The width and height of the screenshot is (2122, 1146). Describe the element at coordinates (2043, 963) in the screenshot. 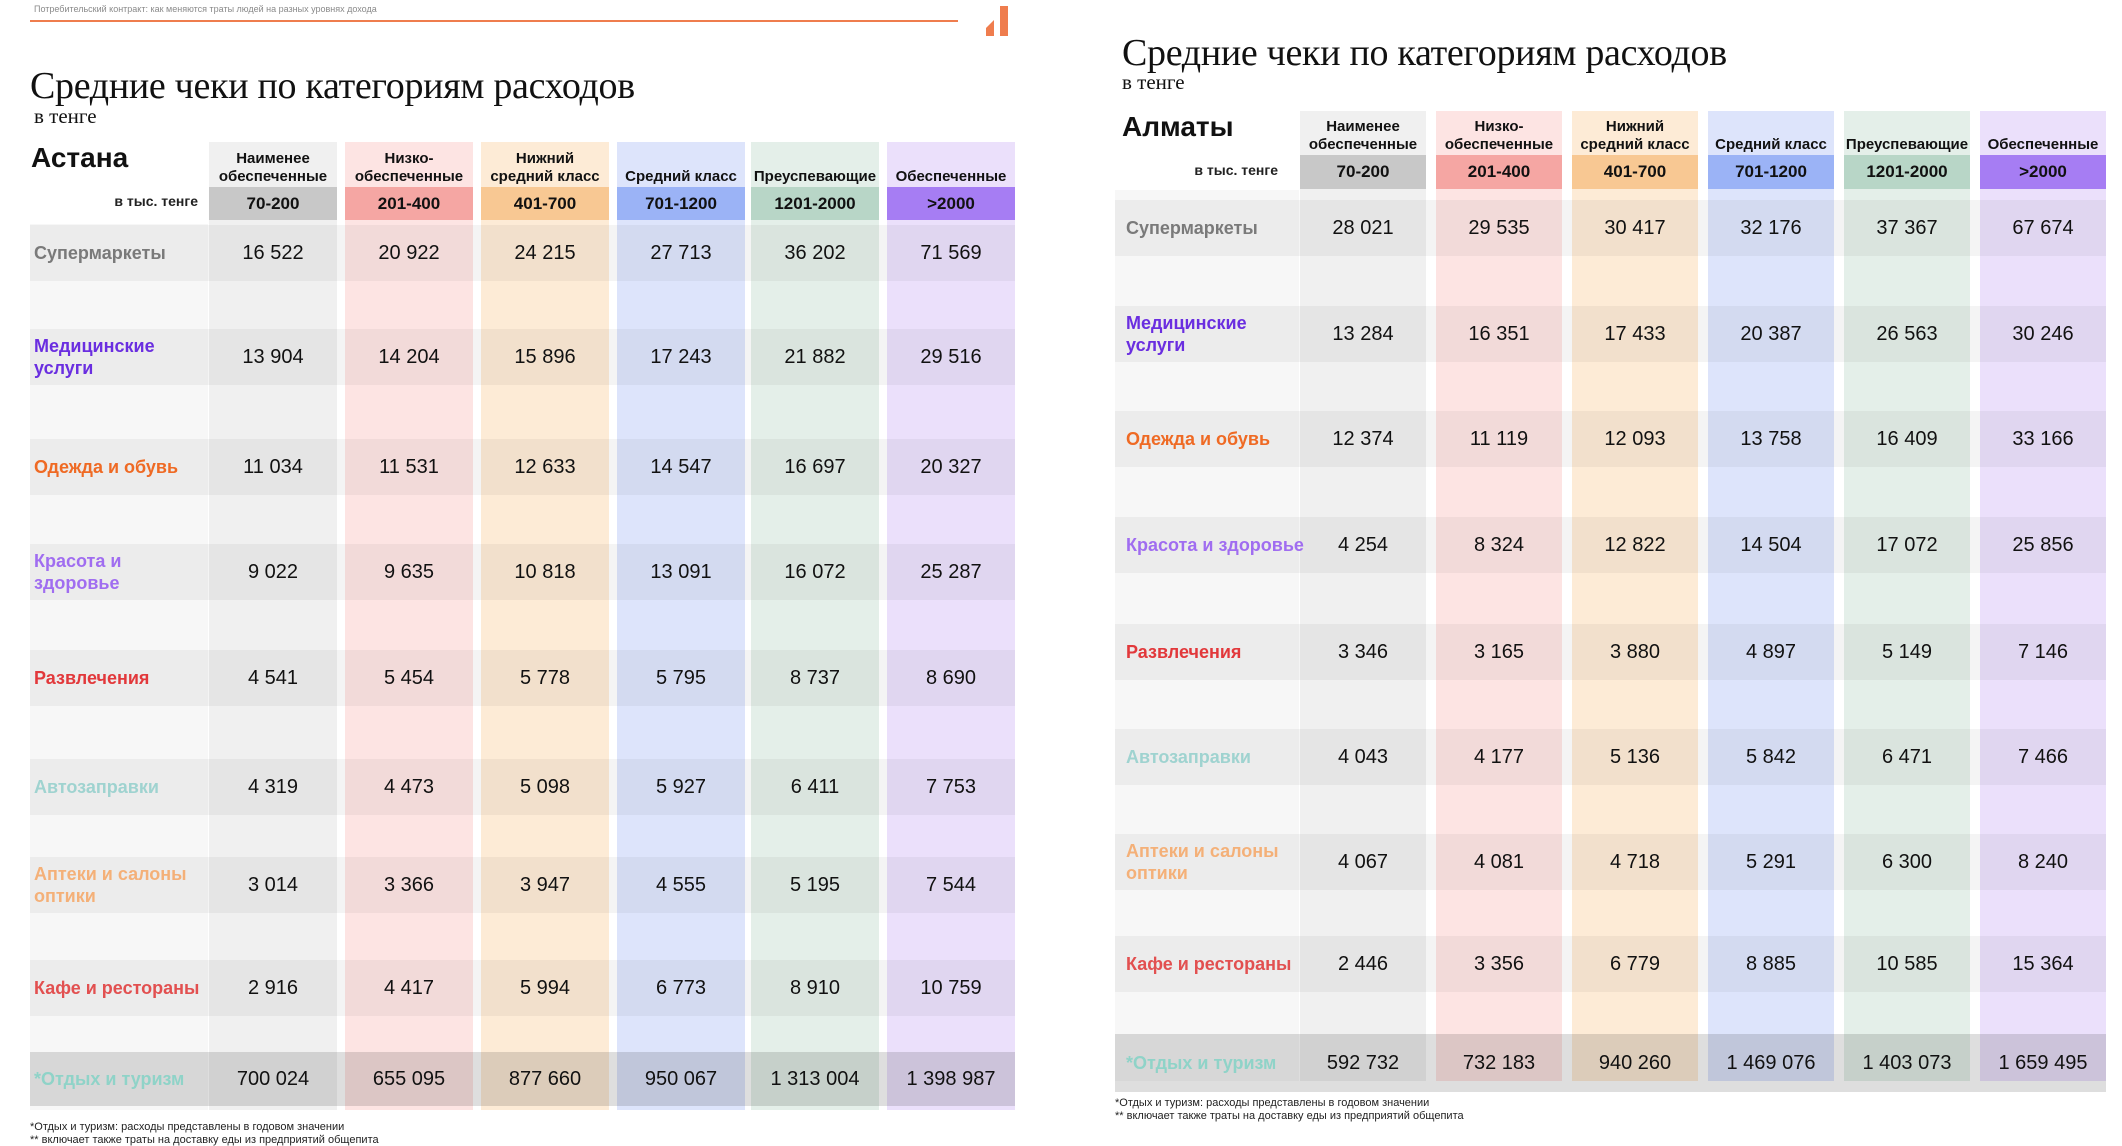

I see `value-cafes-affluent: 15 364` at that location.